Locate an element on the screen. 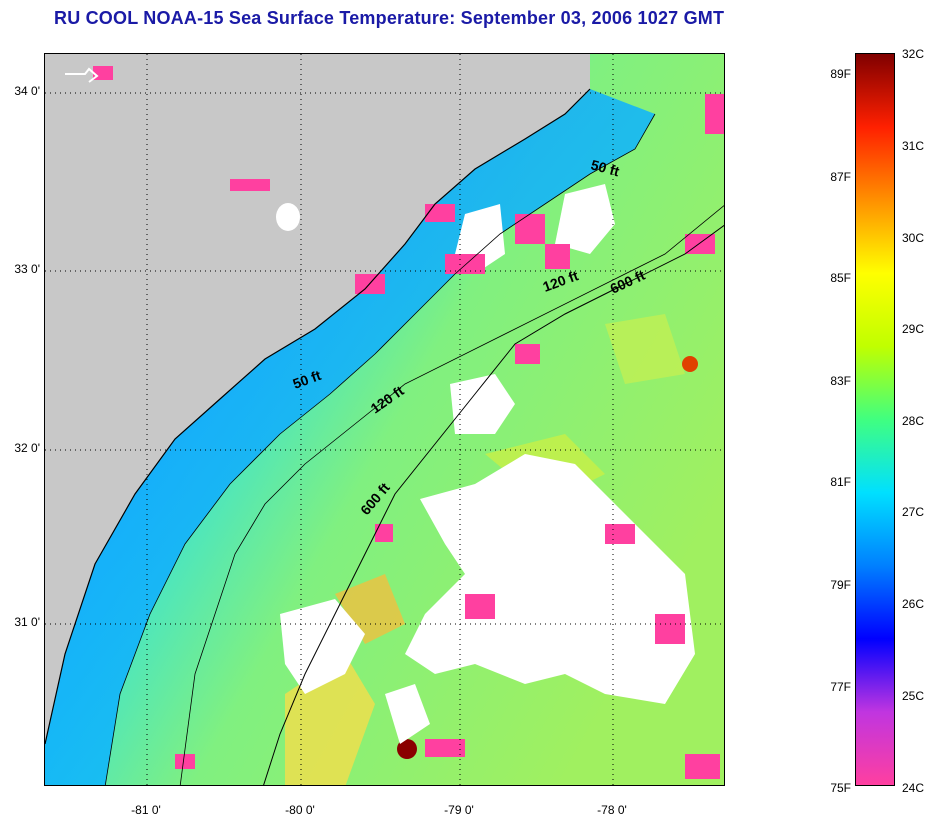  colorbar-c-label: 30C is located at coordinates (913, 238).